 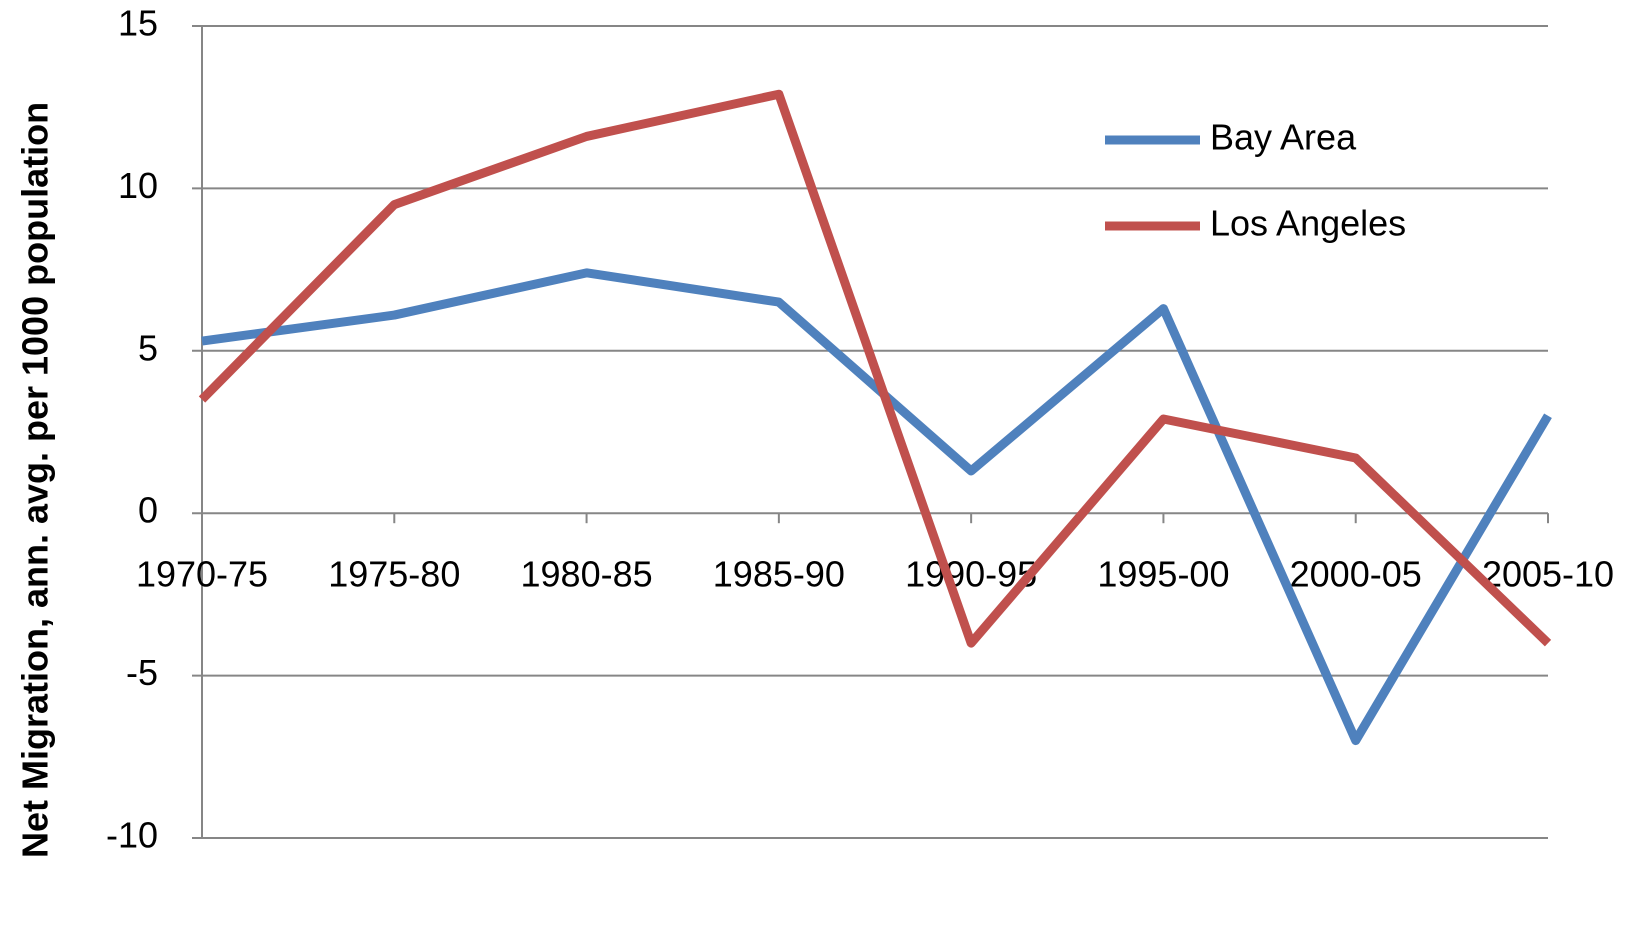 I want to click on legend-label: Los Angeles, so click(x=1308, y=223).